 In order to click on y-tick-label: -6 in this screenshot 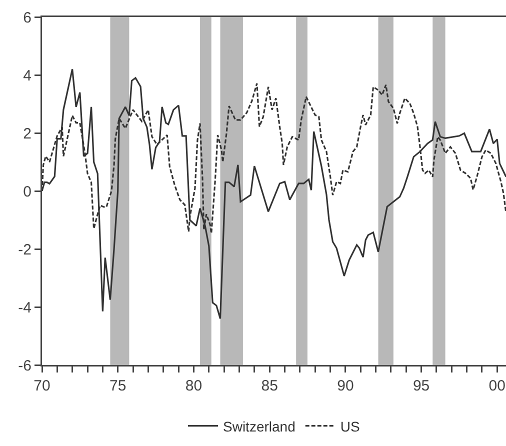, I will do `click(25, 365)`.